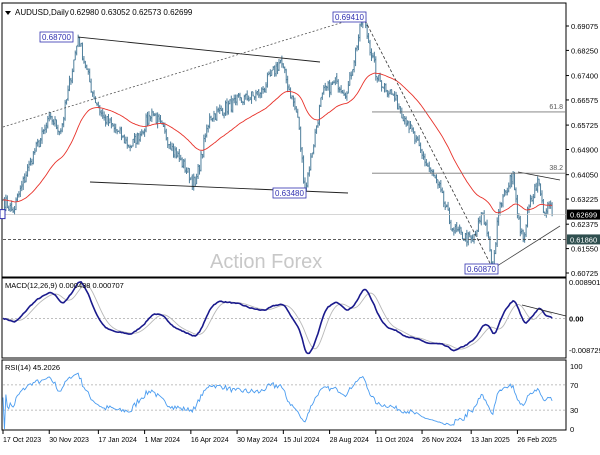 The width and height of the screenshot is (600, 455). What do you see at coordinates (584, 125) in the screenshot?
I see `price-axis-label: 0.65725` at bounding box center [584, 125].